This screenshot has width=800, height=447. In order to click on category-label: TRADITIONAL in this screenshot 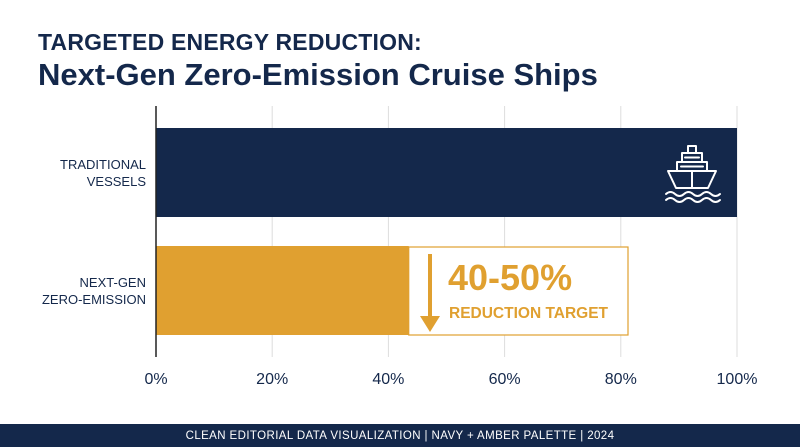, I will do `click(103, 164)`.